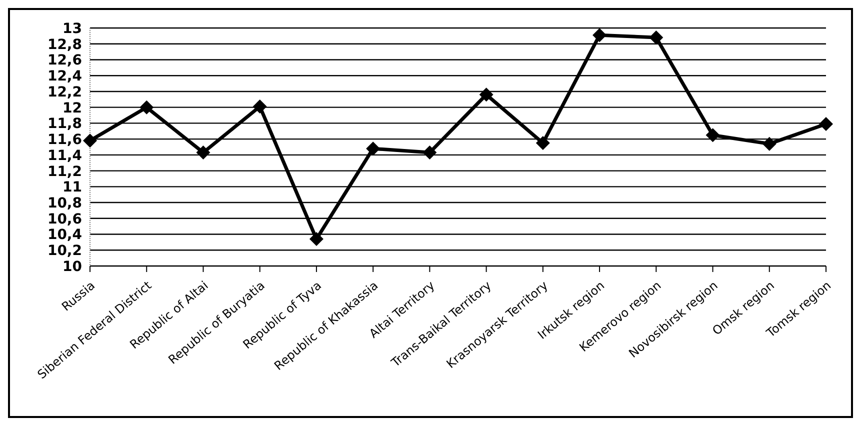 This screenshot has height=426, width=863. What do you see at coordinates (64, 204) in the screenshot?
I see `y-tick-label: 10,8` at bounding box center [64, 204].